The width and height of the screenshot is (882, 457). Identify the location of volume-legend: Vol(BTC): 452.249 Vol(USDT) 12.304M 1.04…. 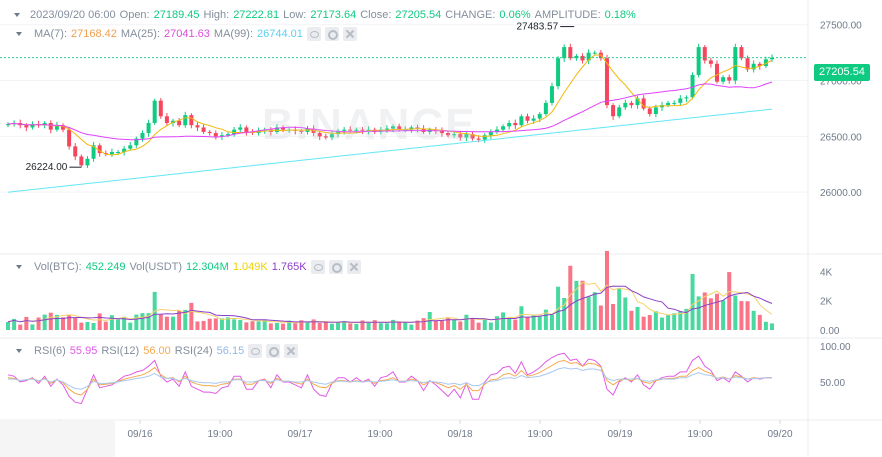
(186, 267).